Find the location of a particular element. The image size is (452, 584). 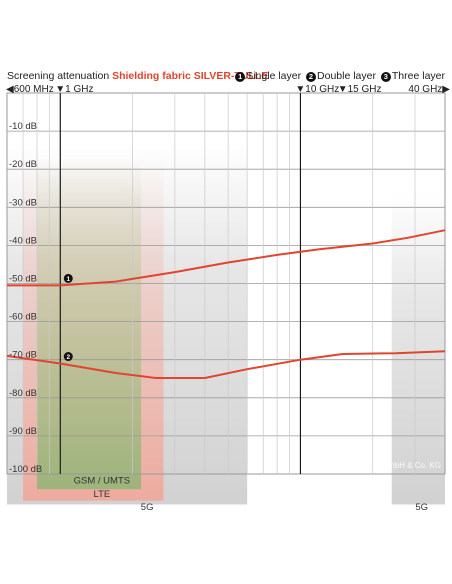

y-tick-label: -100 dB is located at coordinates (25, 469).